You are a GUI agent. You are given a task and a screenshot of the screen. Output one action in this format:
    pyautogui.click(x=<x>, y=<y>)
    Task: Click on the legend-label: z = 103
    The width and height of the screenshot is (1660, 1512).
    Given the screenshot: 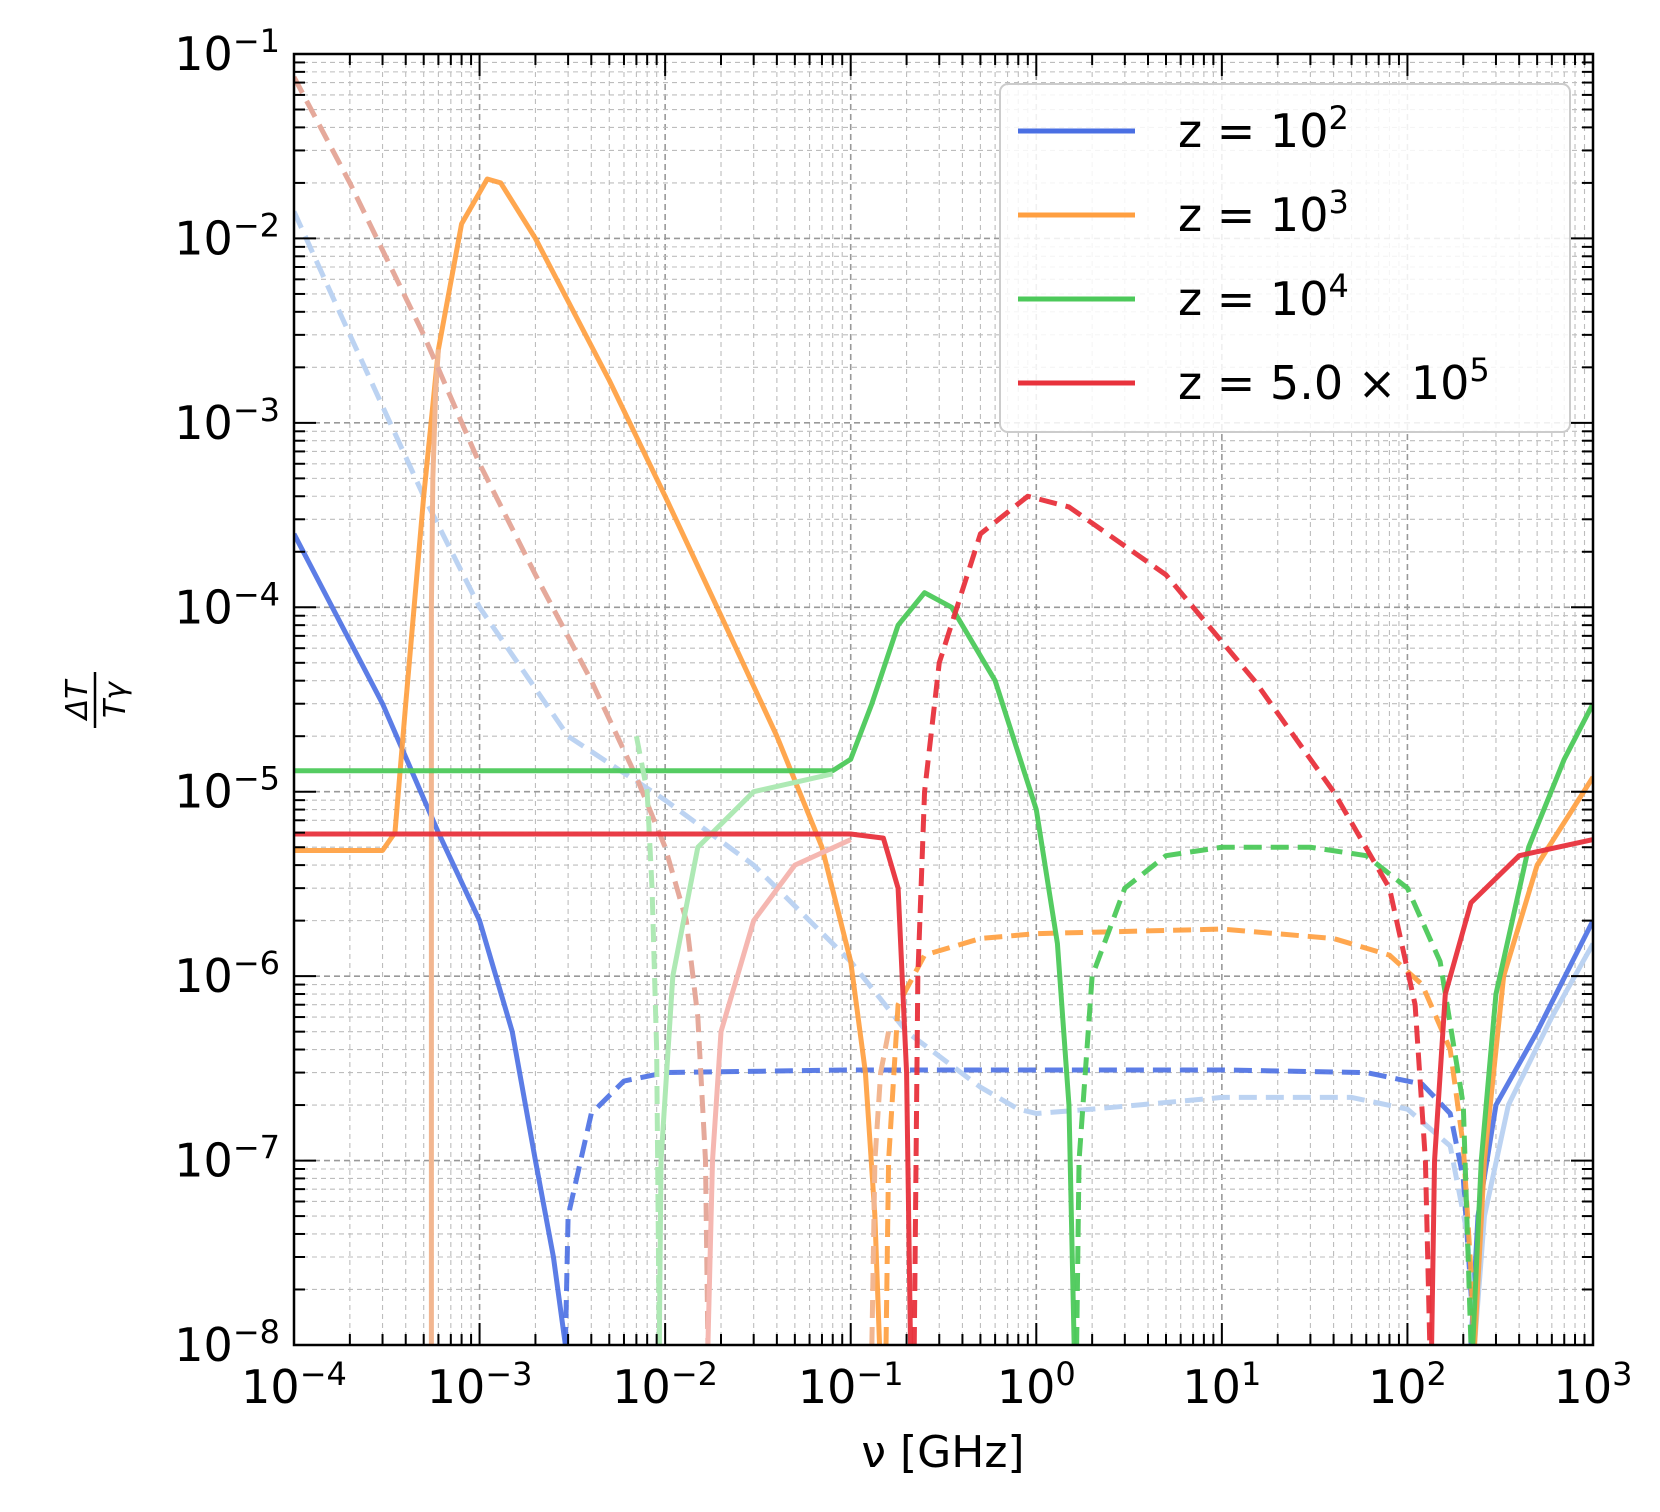 What is the action you would take?
    pyautogui.click(x=1263, y=212)
    